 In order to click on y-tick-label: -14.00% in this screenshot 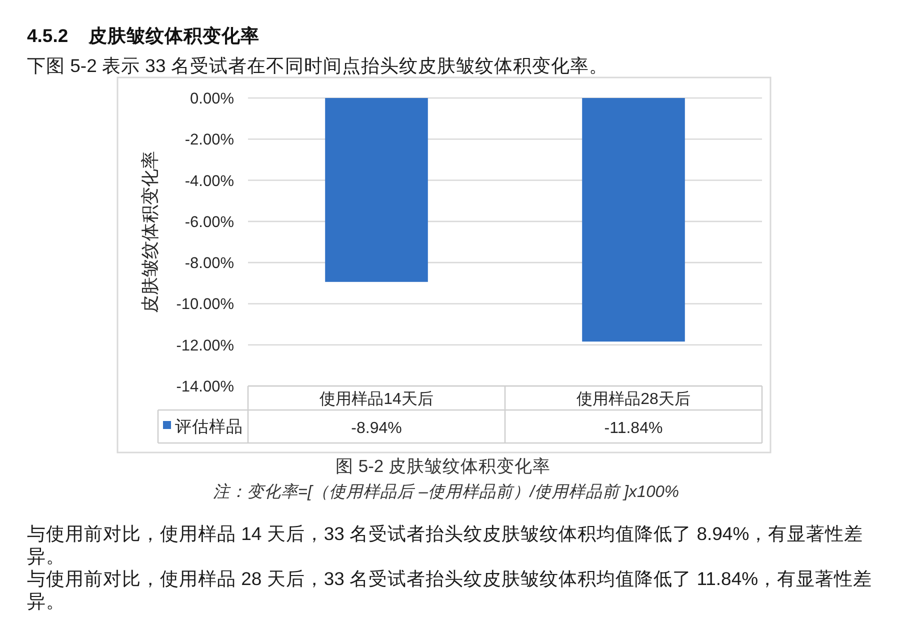, I will do `click(205, 387)`.